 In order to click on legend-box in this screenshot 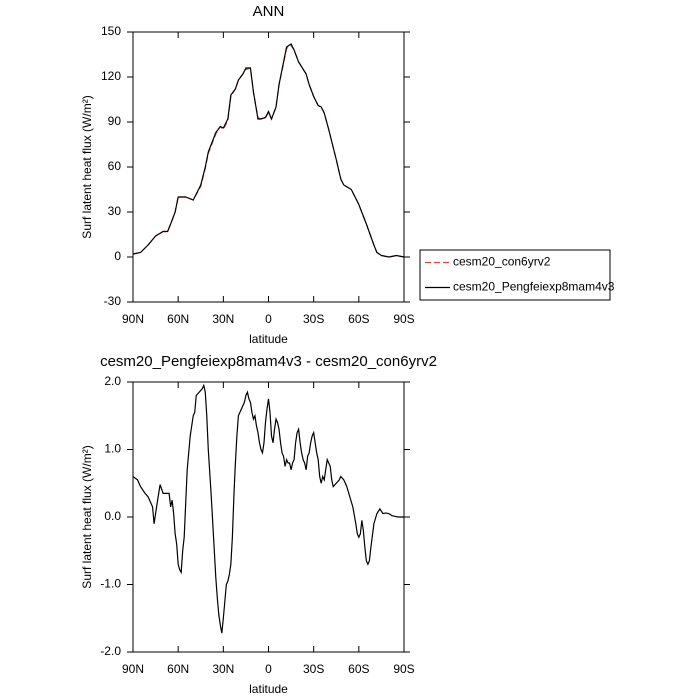, I will do `click(515, 275)`.